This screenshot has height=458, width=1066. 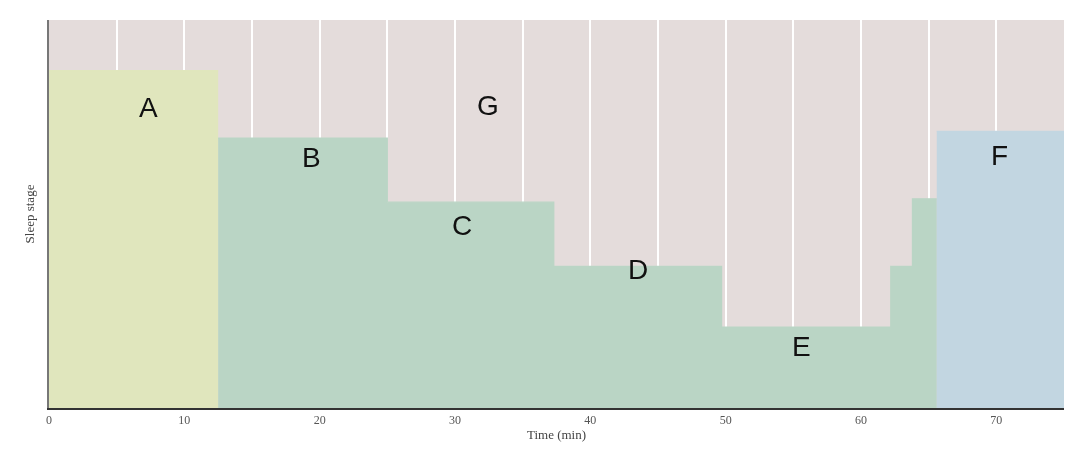 I want to click on x-tick-label: 20, so click(x=319, y=420).